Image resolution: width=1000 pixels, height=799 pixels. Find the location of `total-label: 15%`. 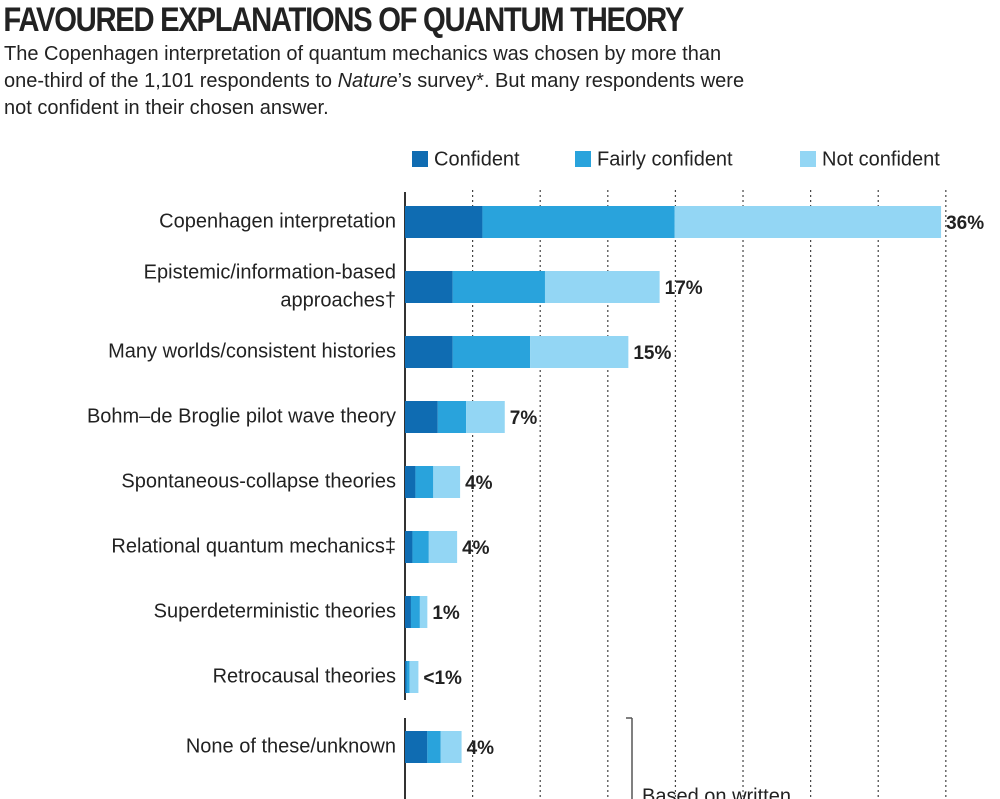

total-label: 15% is located at coordinates (652, 353).